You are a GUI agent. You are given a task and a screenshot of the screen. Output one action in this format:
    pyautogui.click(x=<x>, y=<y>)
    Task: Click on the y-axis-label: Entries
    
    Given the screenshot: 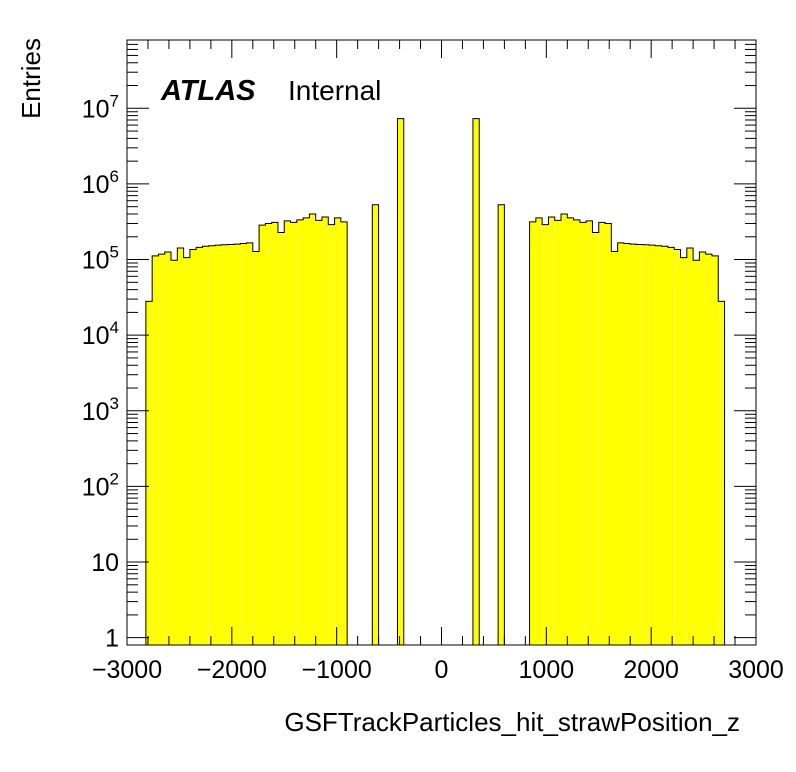 What is the action you would take?
    pyautogui.click(x=31, y=78)
    